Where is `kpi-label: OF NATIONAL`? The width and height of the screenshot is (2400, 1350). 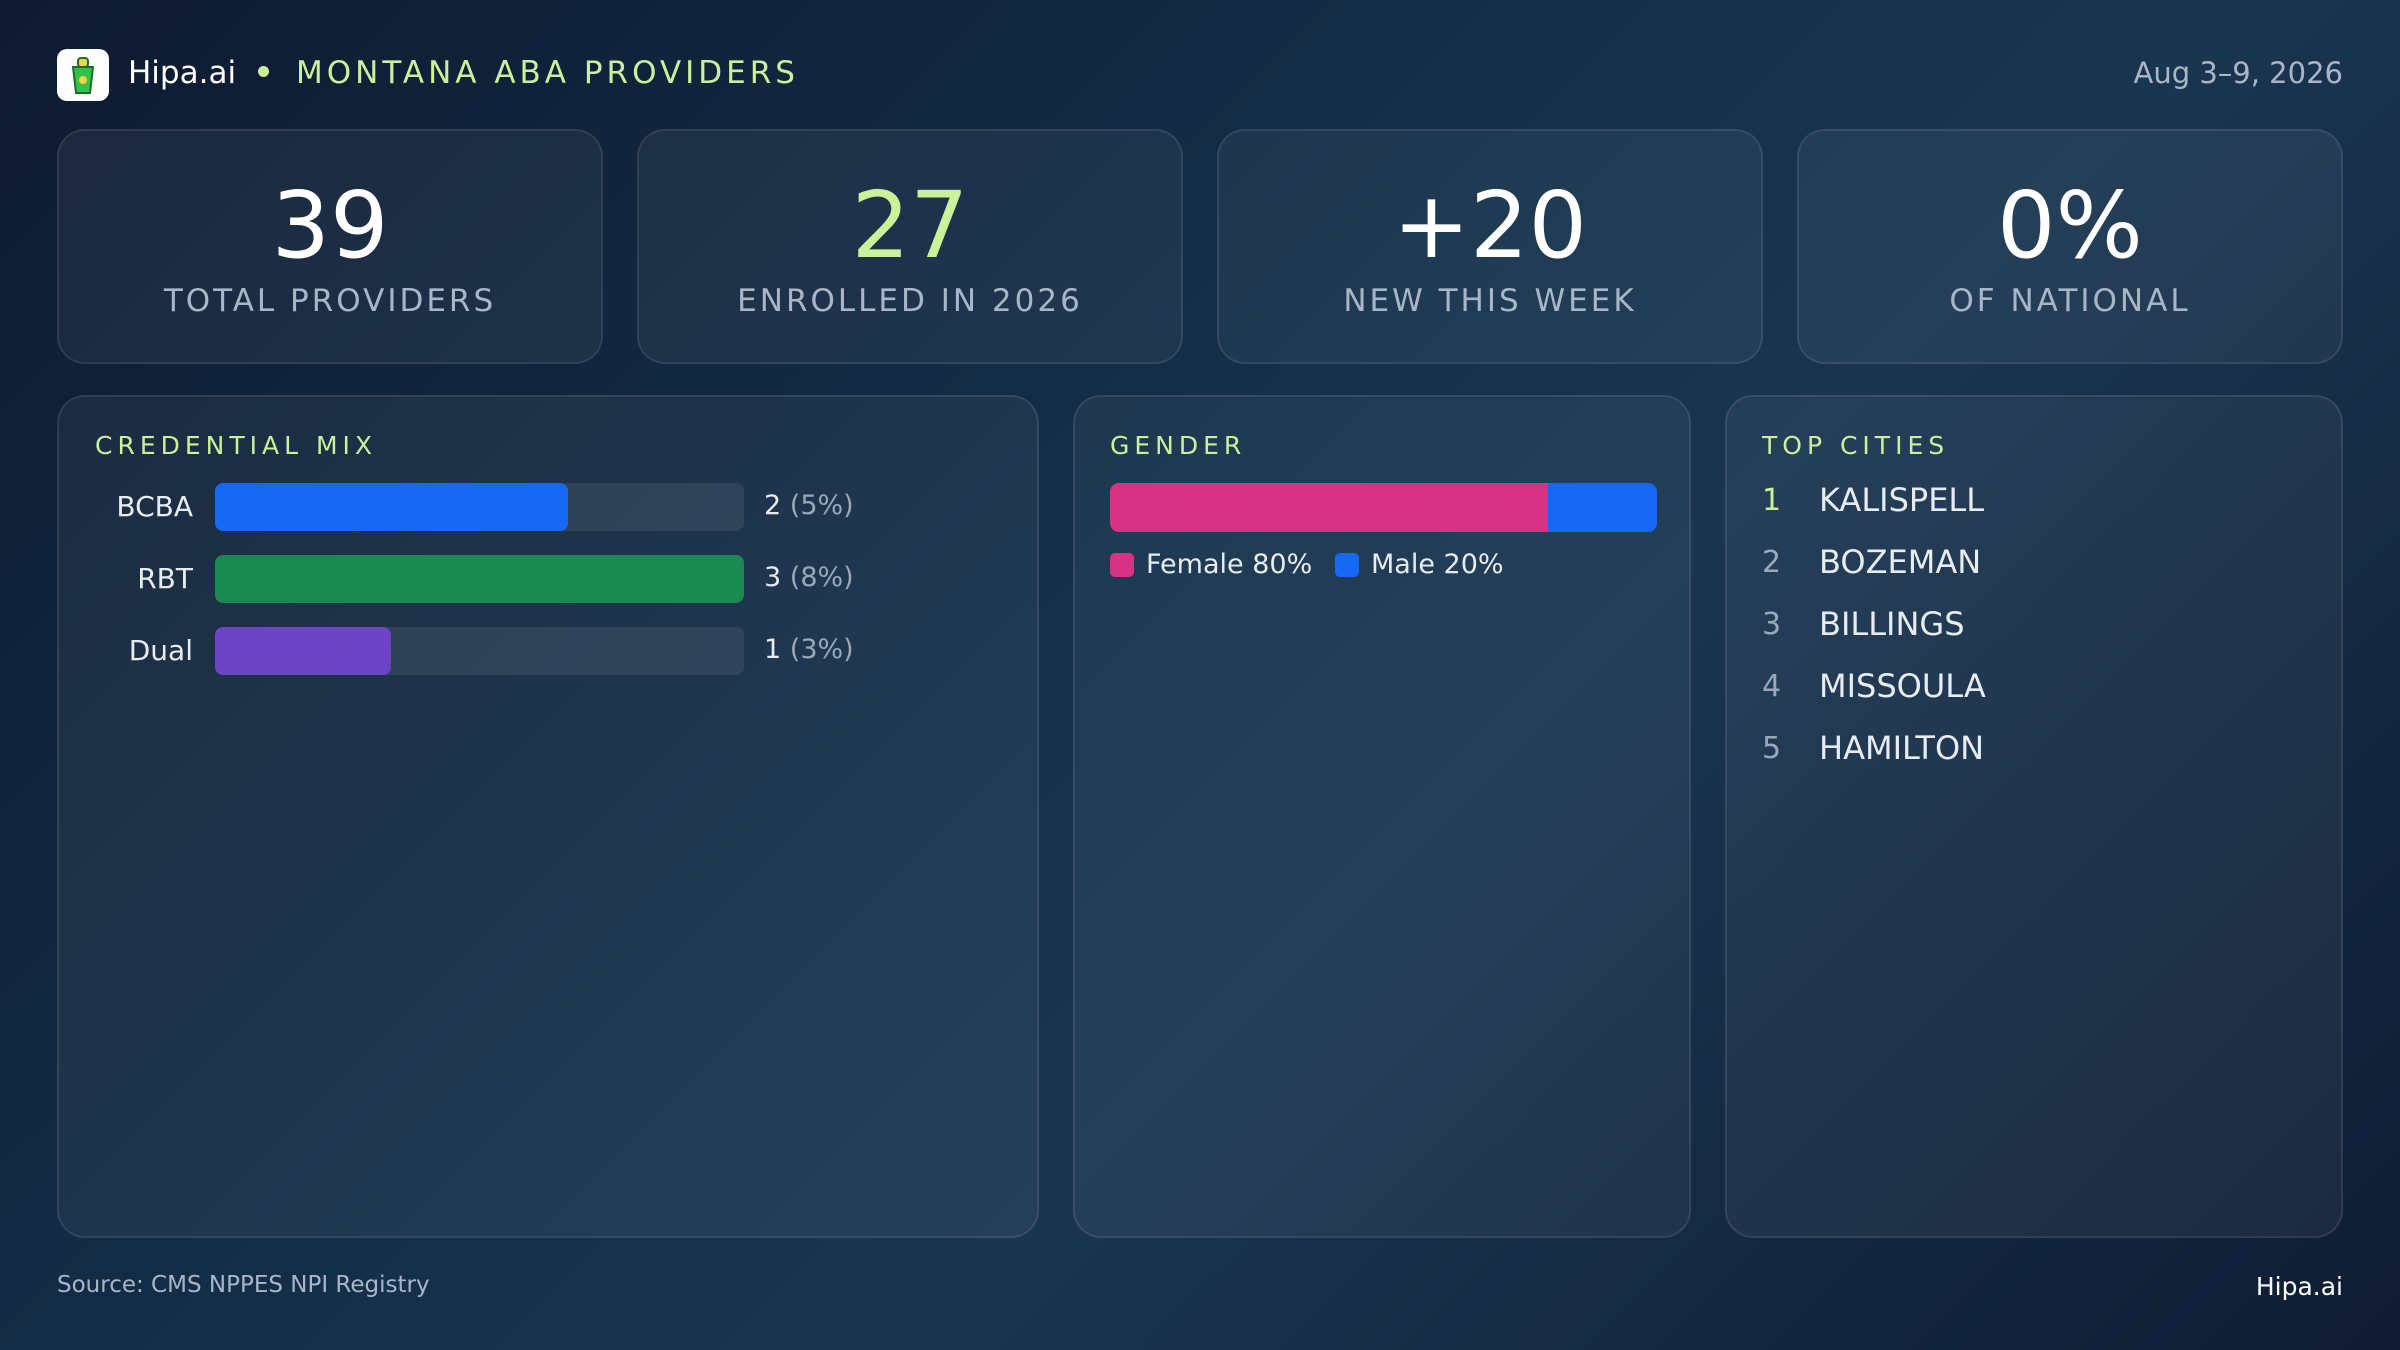 kpi-label: OF NATIONAL is located at coordinates (2070, 301).